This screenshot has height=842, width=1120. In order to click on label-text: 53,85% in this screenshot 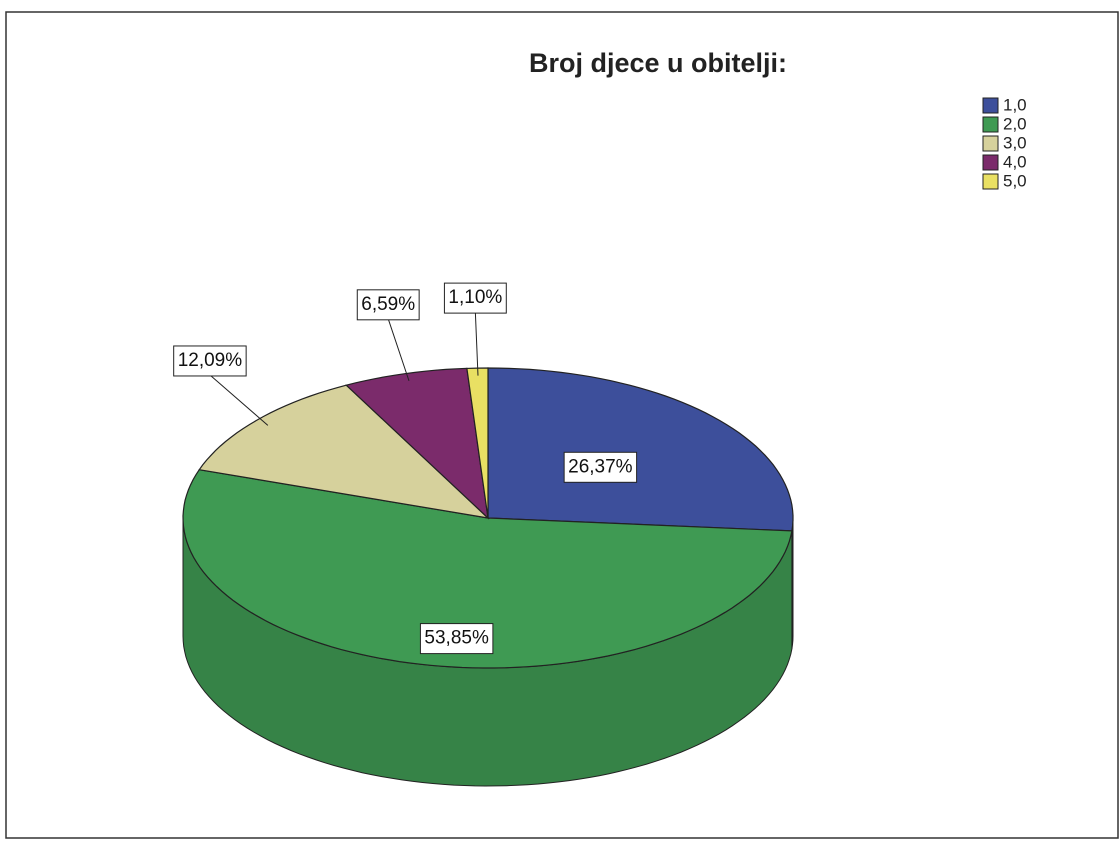, I will do `click(456, 638)`.